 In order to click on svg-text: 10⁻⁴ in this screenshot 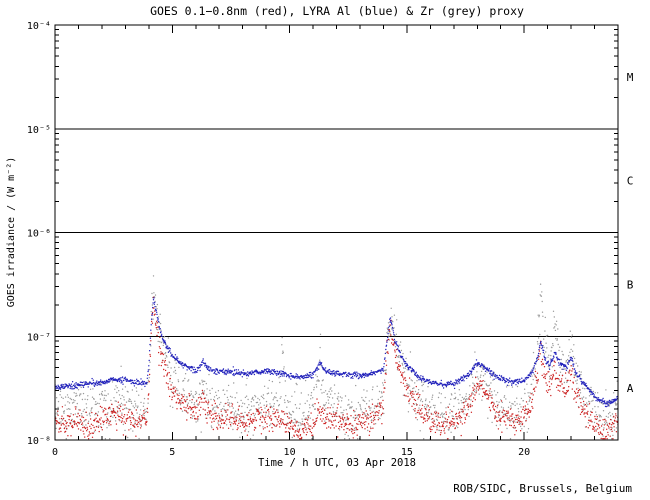, I will do `click(39, 26)`.